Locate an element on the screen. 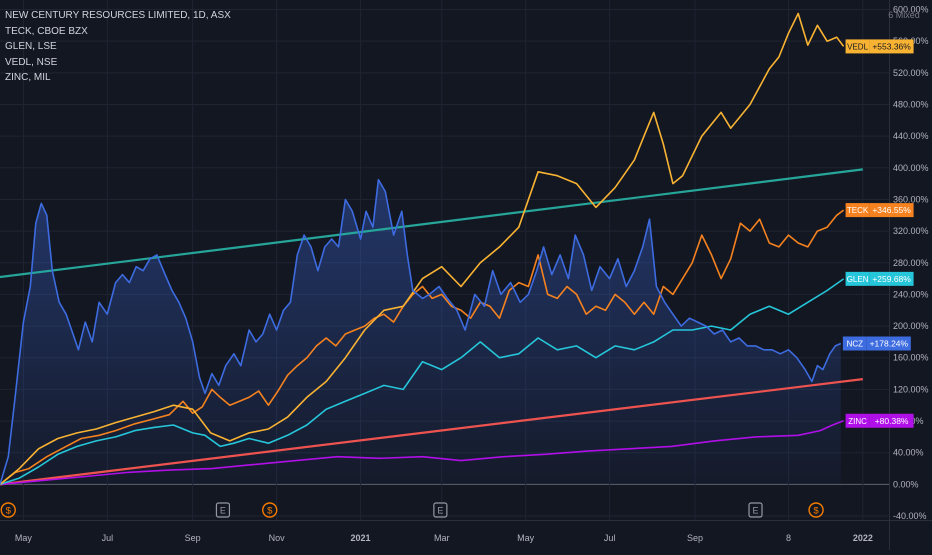 This screenshot has height=555, width=932. y-tick-label: 280.00% is located at coordinates (911, 263).